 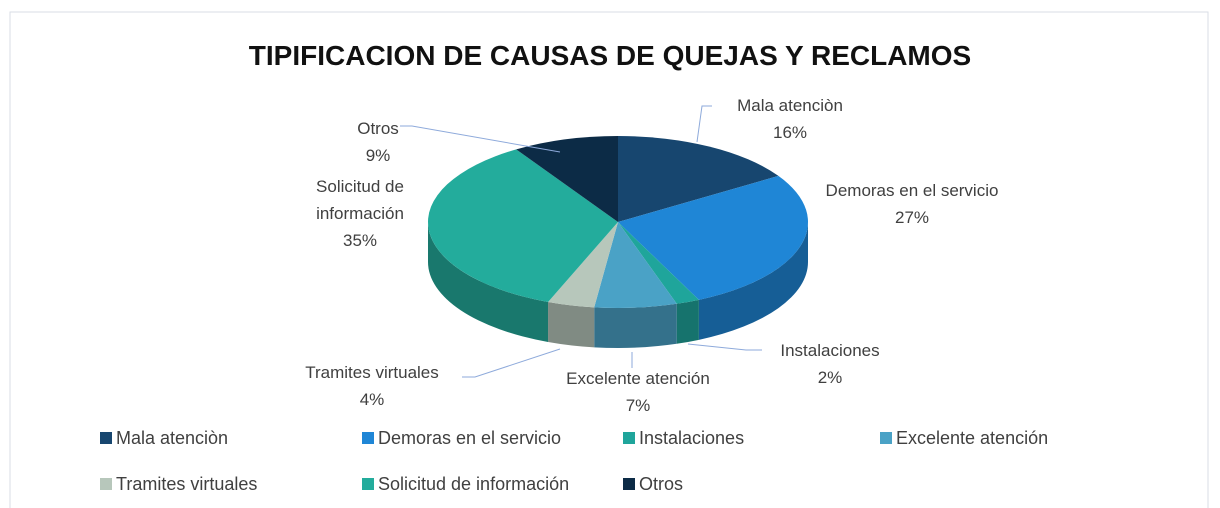 What do you see at coordinates (378, 142) in the screenshot?
I see `data-label: Otros 9%` at bounding box center [378, 142].